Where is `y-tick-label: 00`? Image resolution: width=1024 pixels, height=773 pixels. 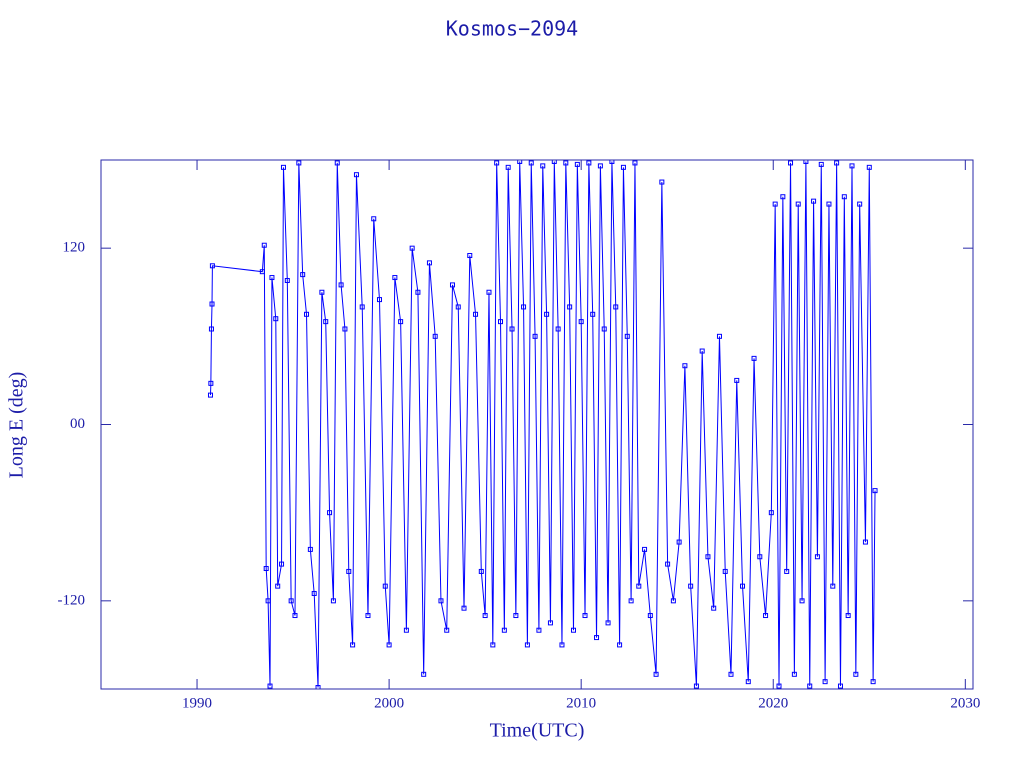
y-tick-label: 00 is located at coordinates (77, 424).